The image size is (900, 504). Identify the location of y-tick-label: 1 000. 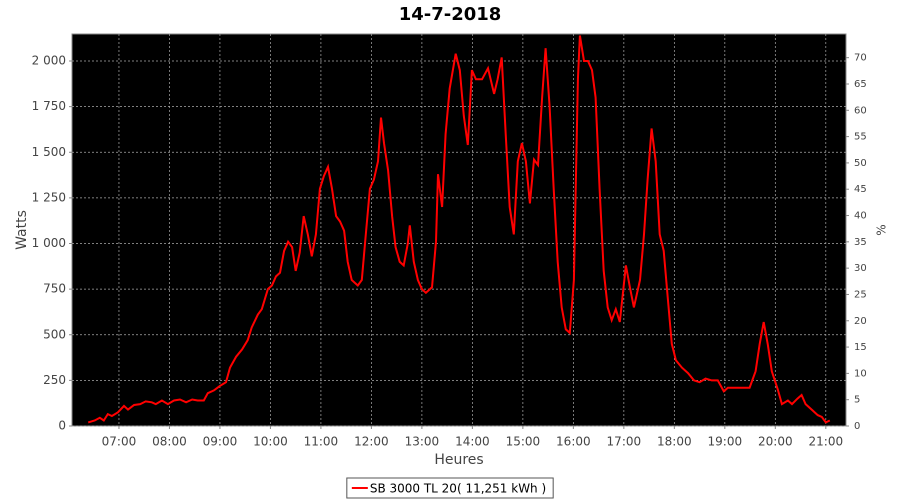
(49, 243).